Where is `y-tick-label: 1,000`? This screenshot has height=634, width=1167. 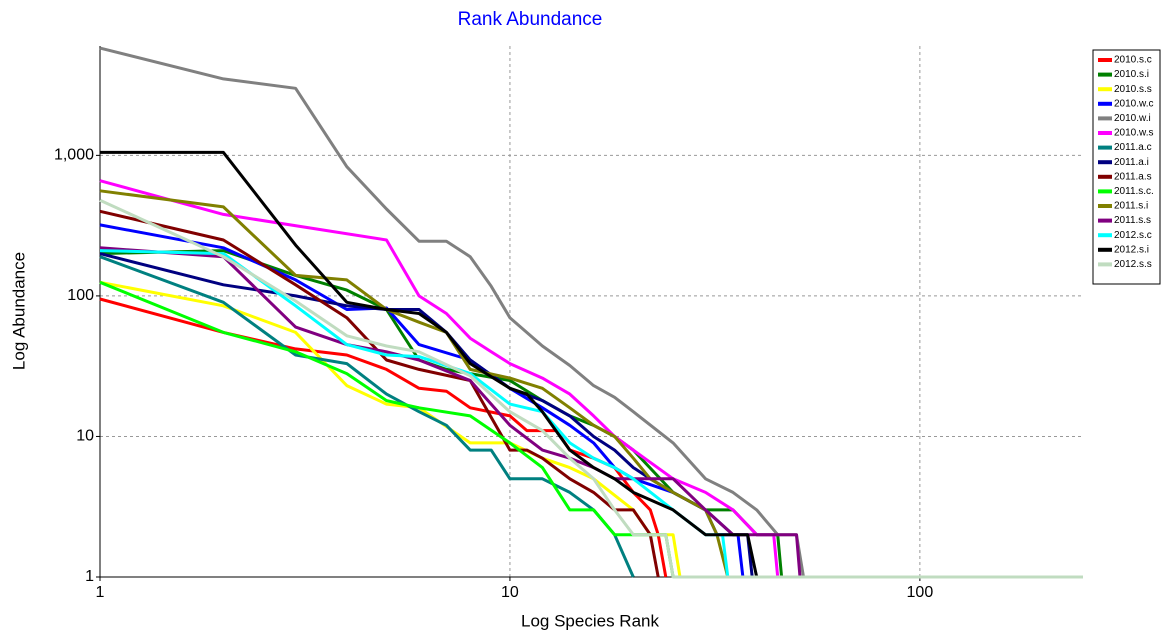
y-tick-label: 1,000 is located at coordinates (74, 155).